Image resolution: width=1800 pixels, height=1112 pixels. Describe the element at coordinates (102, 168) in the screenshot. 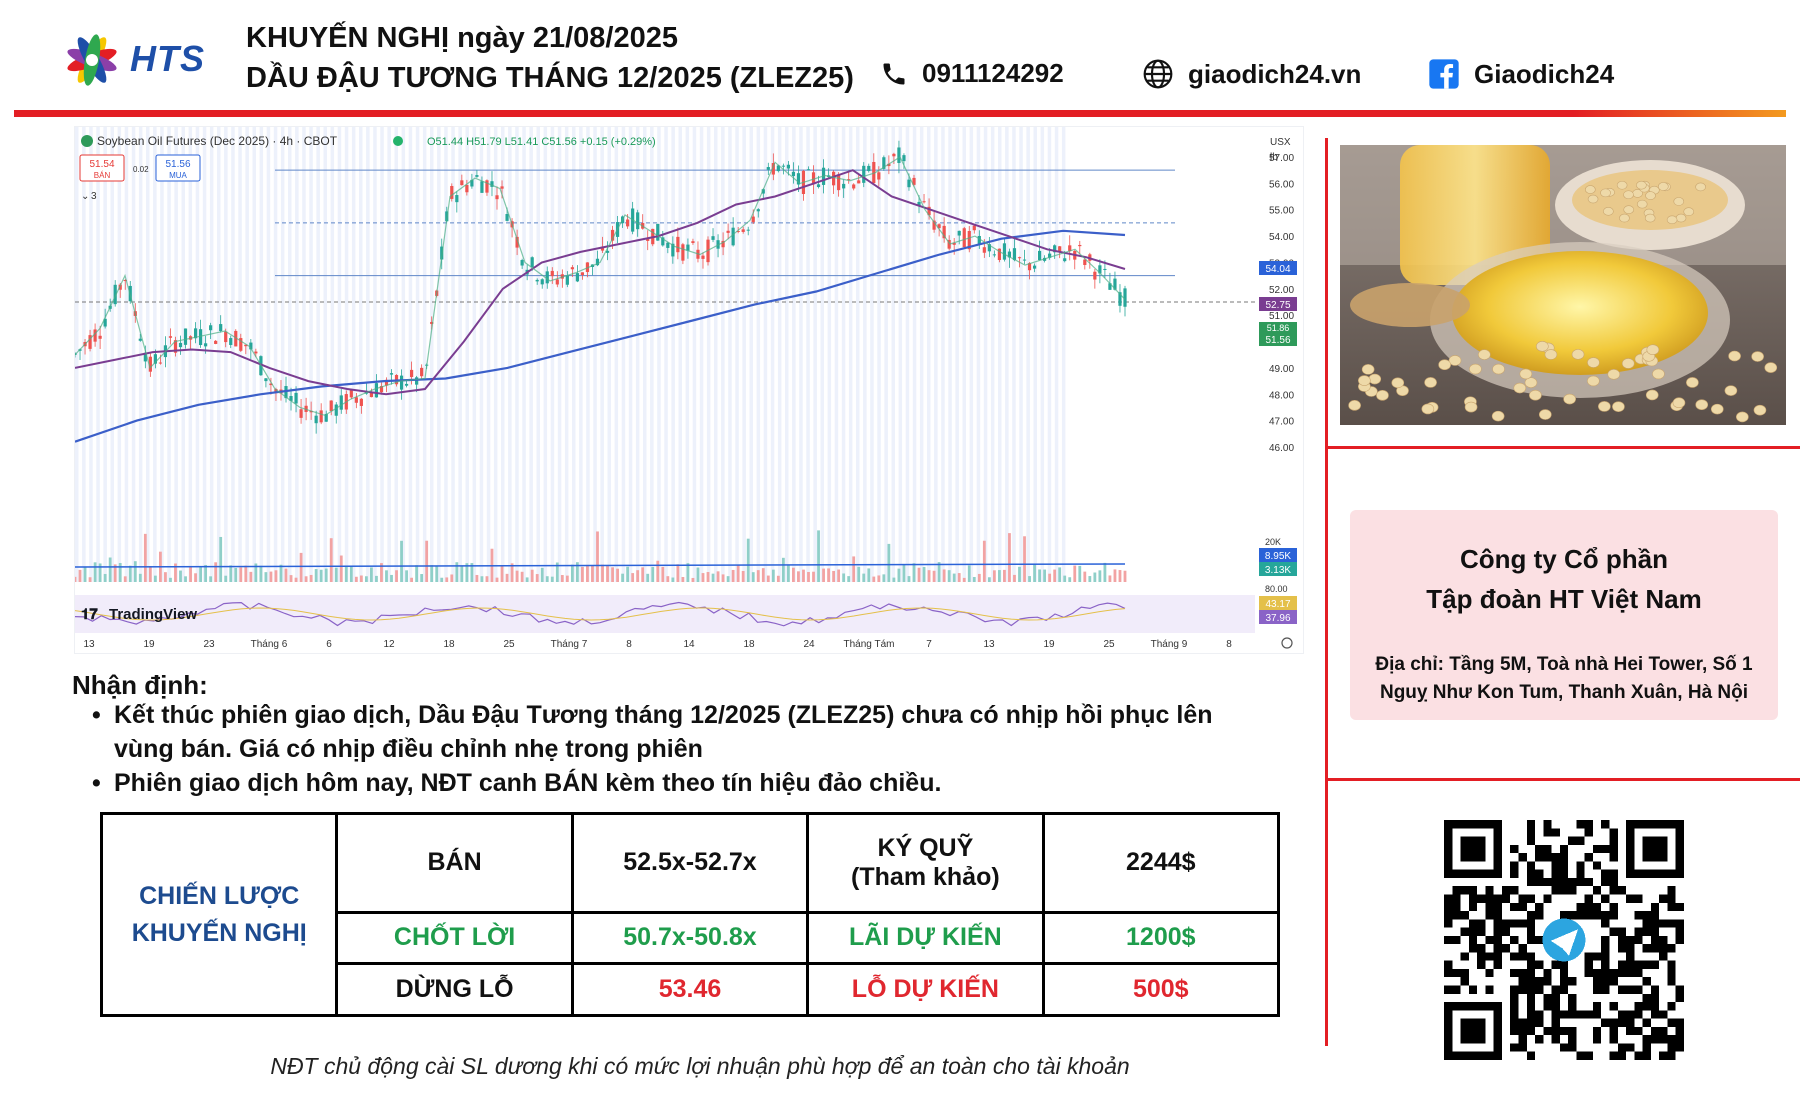

I see `sell-box` at that location.